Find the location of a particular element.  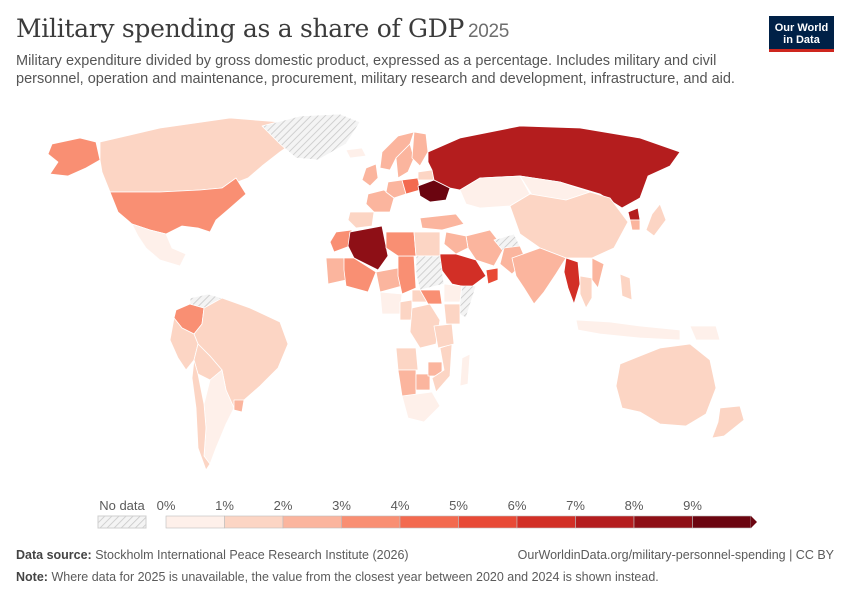

legend-tick-label: 3% is located at coordinates (341, 505).